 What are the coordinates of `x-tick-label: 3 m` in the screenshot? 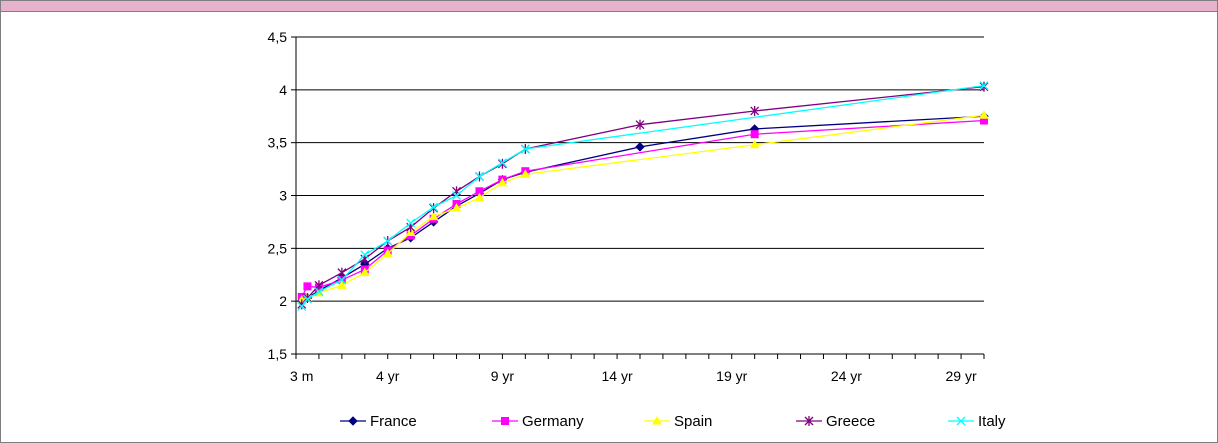 It's located at (301, 376).